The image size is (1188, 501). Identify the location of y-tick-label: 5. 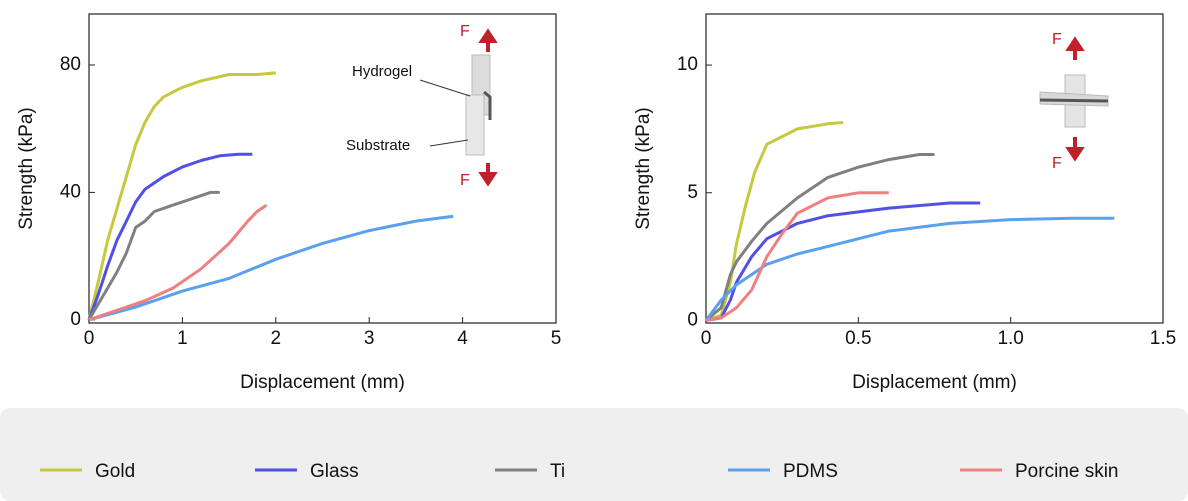
(692, 192).